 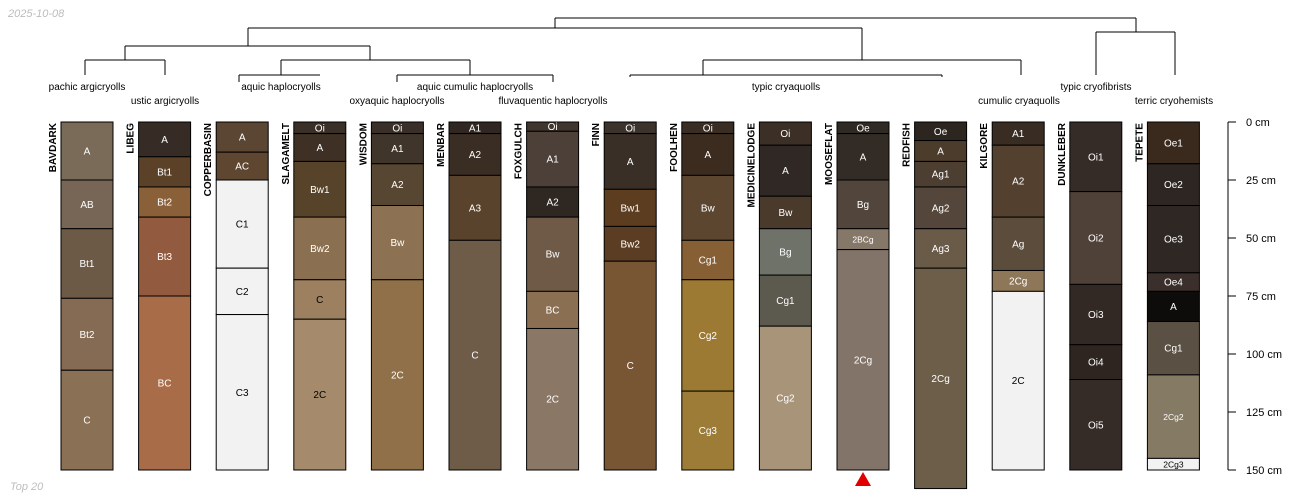 I want to click on horizon-c2, so click(x=242, y=291).